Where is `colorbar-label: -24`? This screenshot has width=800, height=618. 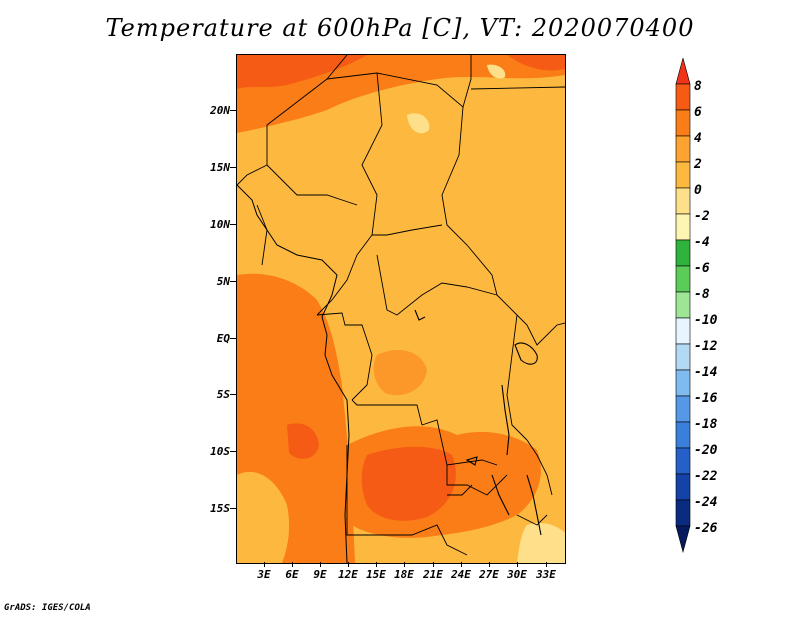 colorbar-label: -24 is located at coordinates (706, 502).